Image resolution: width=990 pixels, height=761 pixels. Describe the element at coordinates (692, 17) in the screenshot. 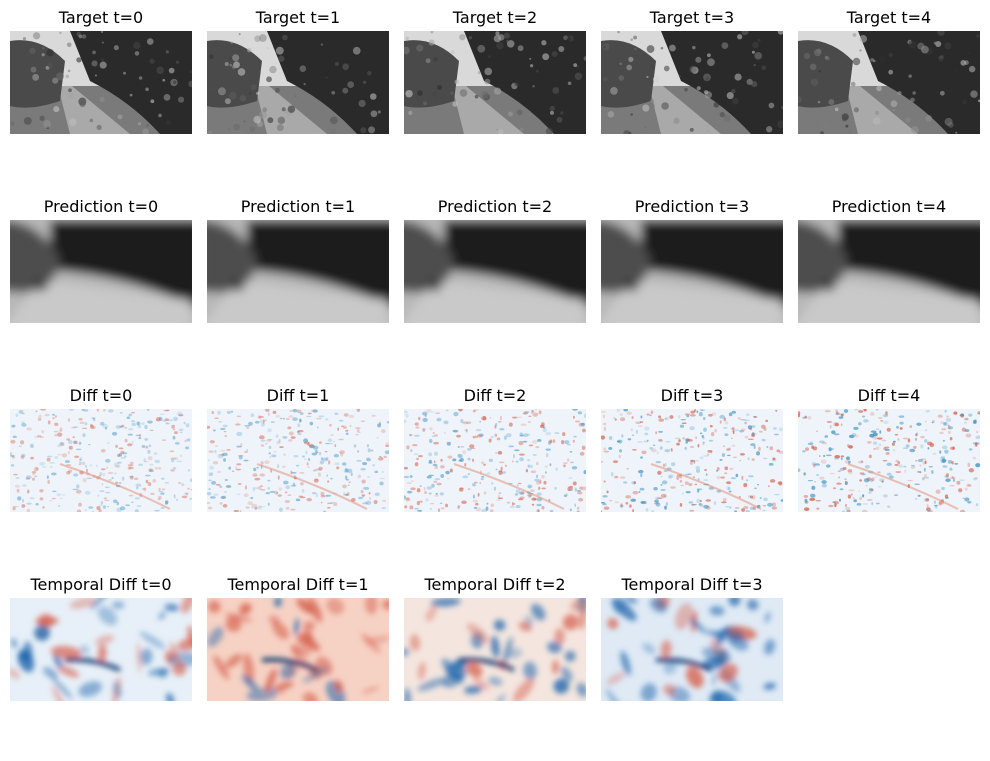

I see `title-target-3: Target t=3` at that location.